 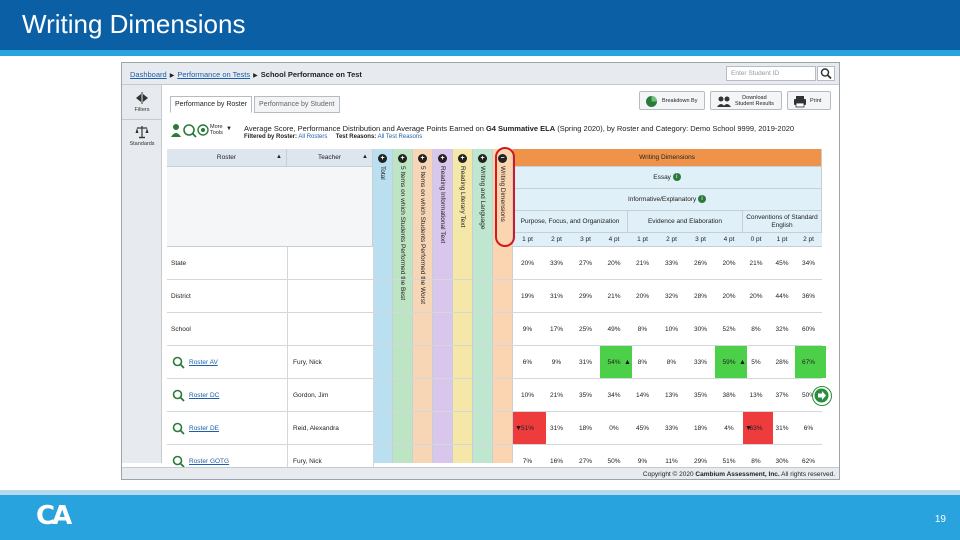 What do you see at coordinates (311, 74) in the screenshot?
I see `breadcrumb-current: School Performance on Test` at bounding box center [311, 74].